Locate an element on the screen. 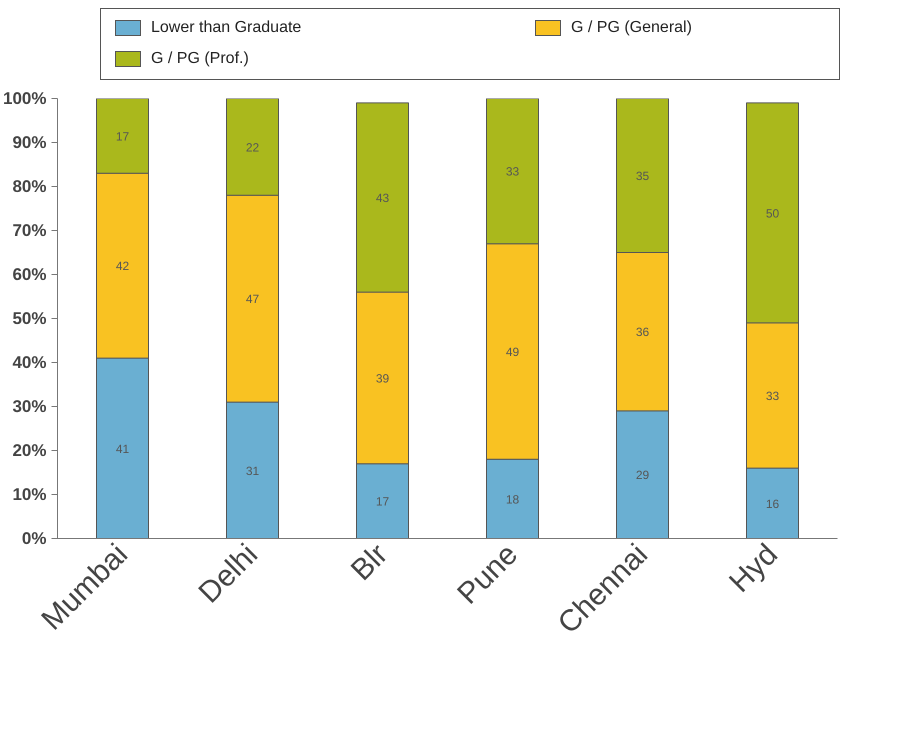 The height and width of the screenshot is (738, 920). y-tick-label: 40% is located at coordinates (29, 362).